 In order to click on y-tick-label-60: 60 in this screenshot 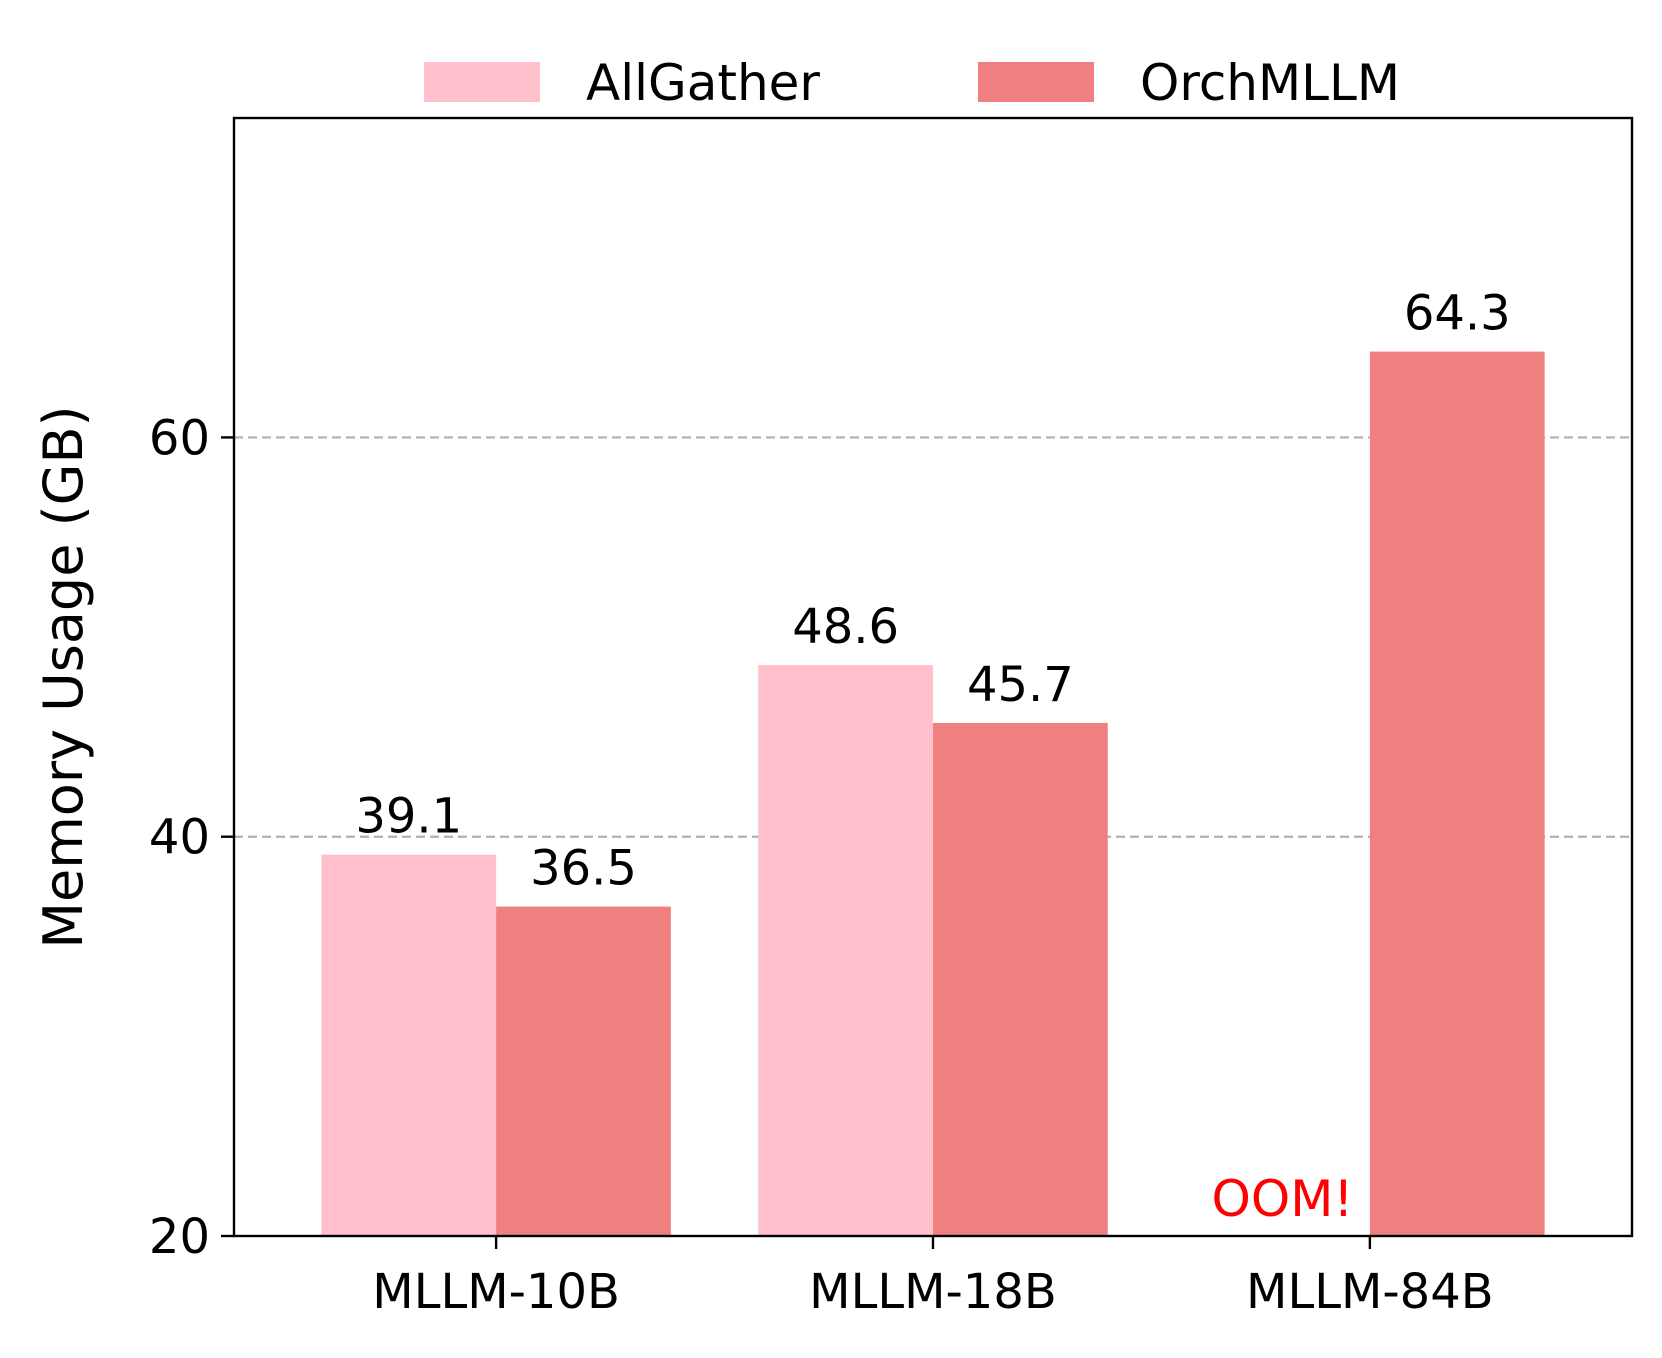, I will do `click(179, 438)`.